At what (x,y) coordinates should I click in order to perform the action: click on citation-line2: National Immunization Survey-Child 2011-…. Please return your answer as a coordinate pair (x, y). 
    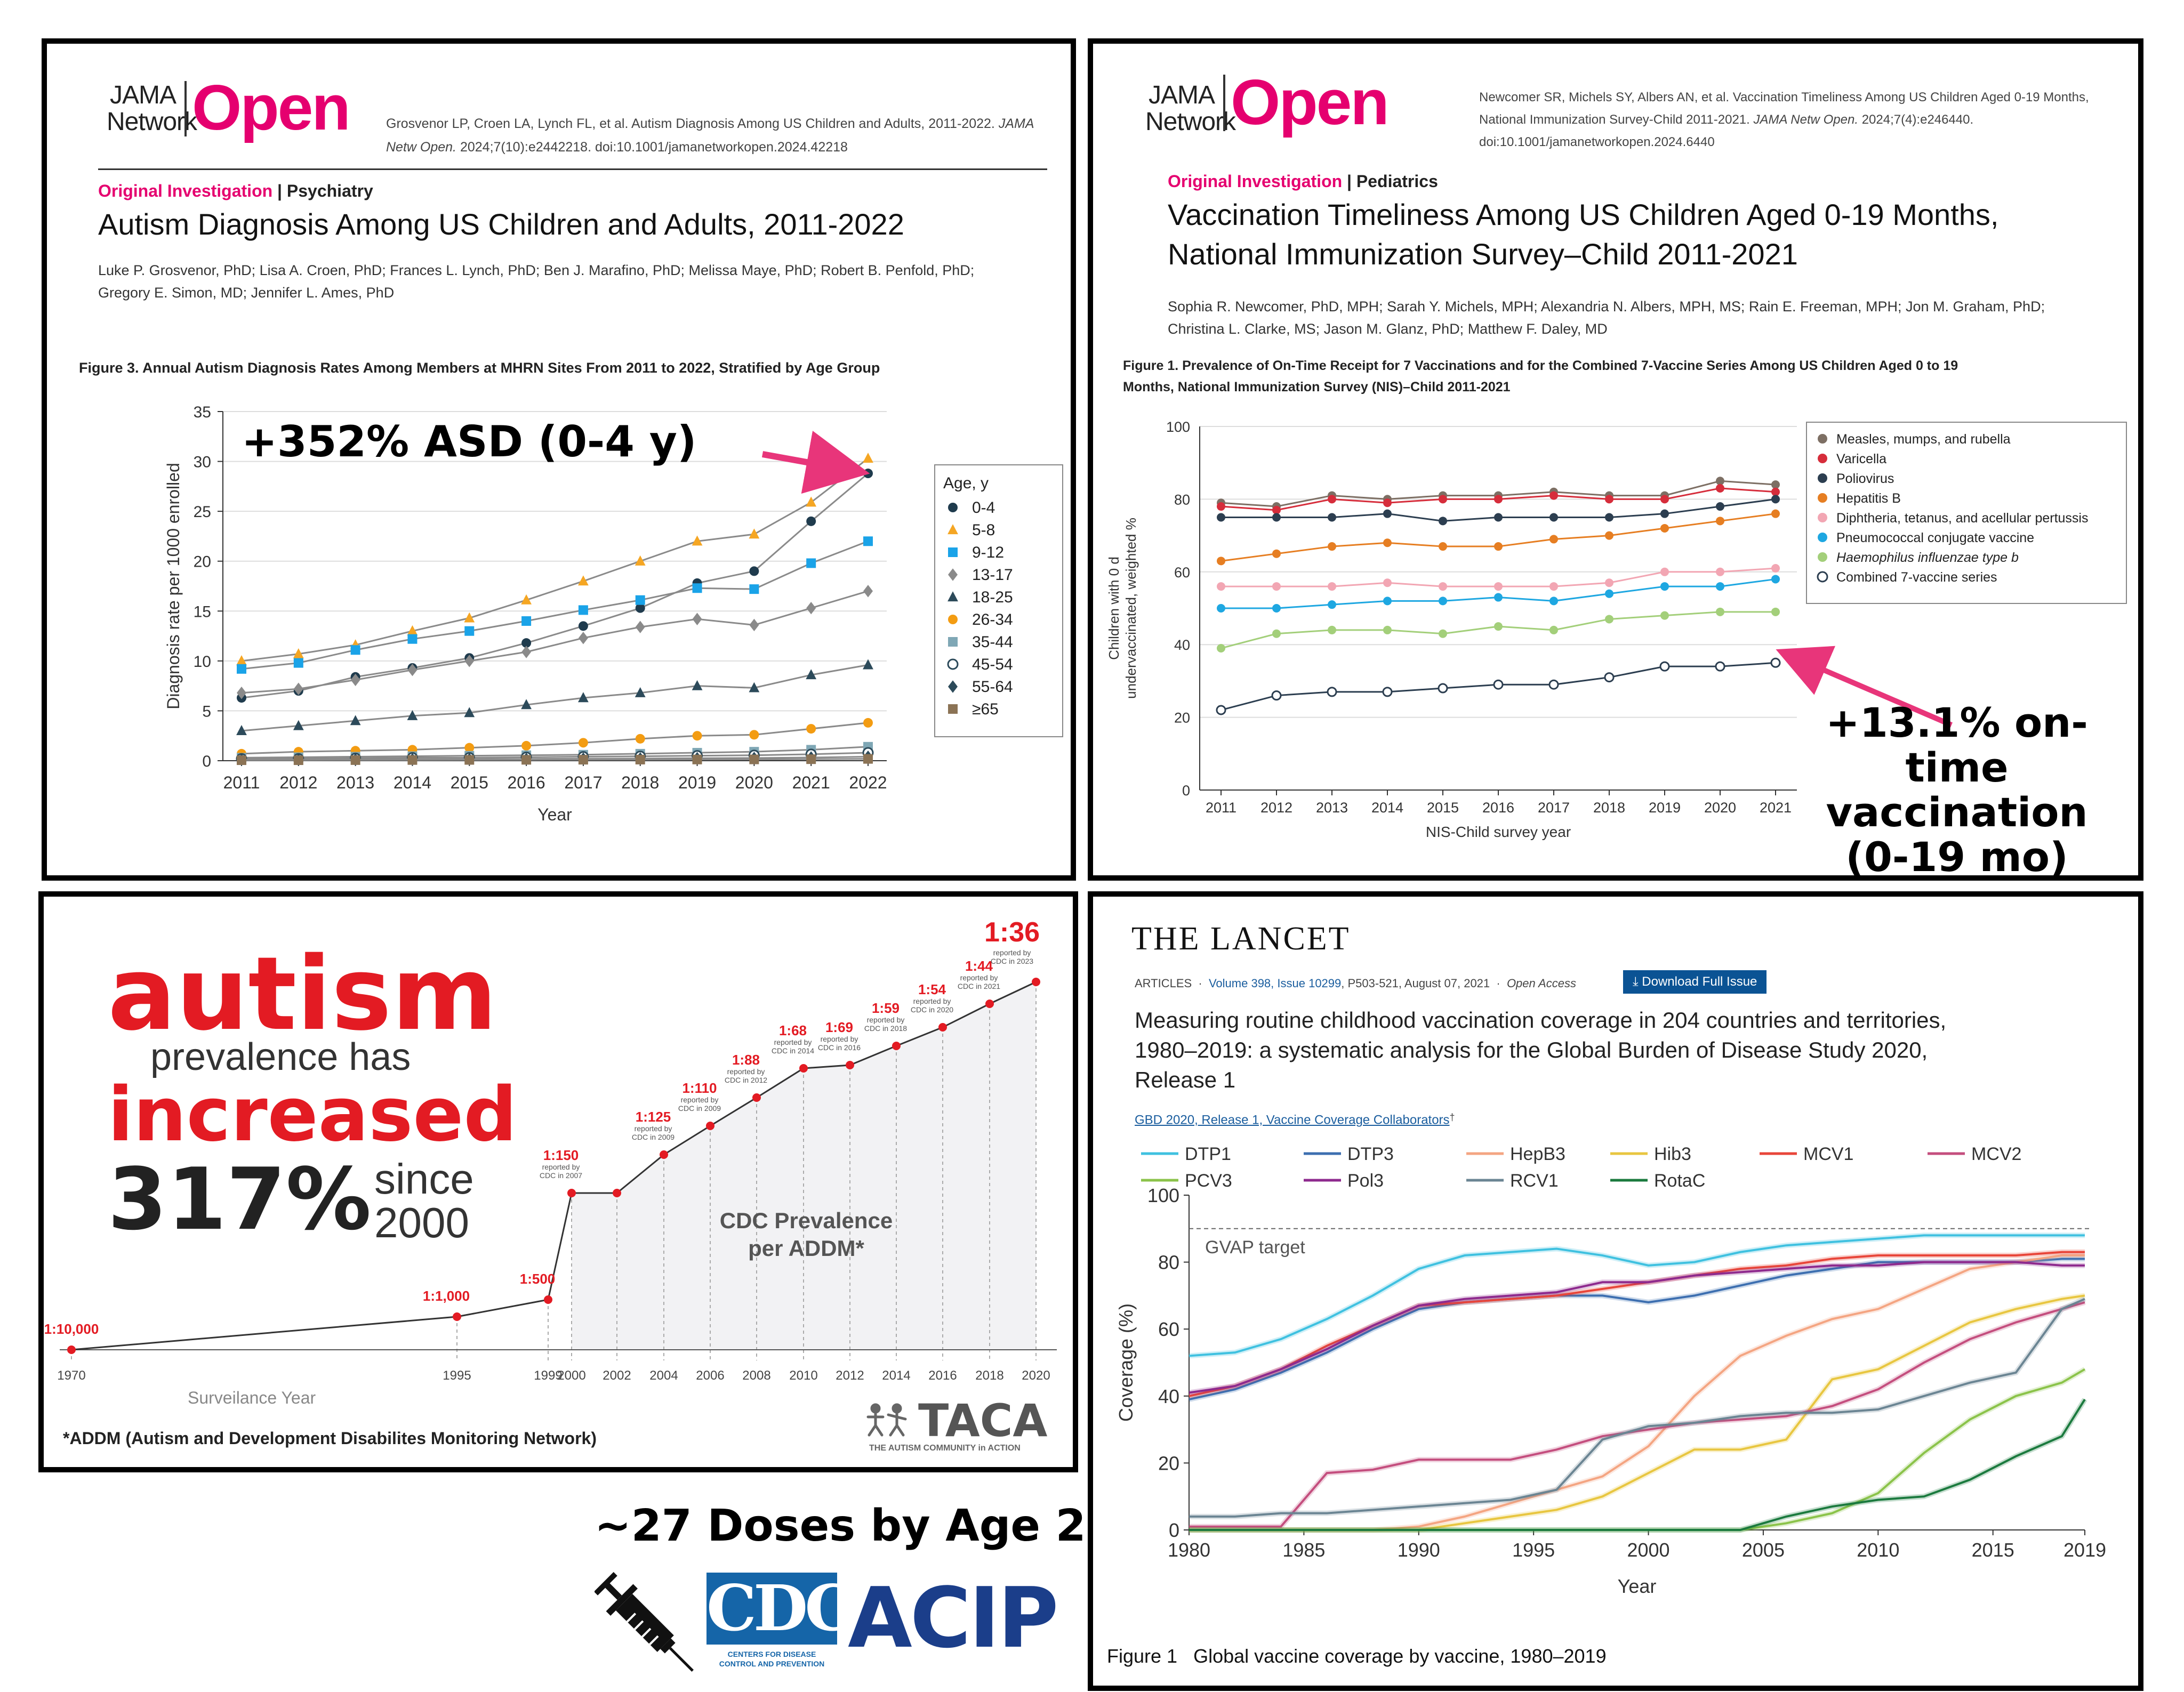
    Looking at the image, I should click on (1614, 119).